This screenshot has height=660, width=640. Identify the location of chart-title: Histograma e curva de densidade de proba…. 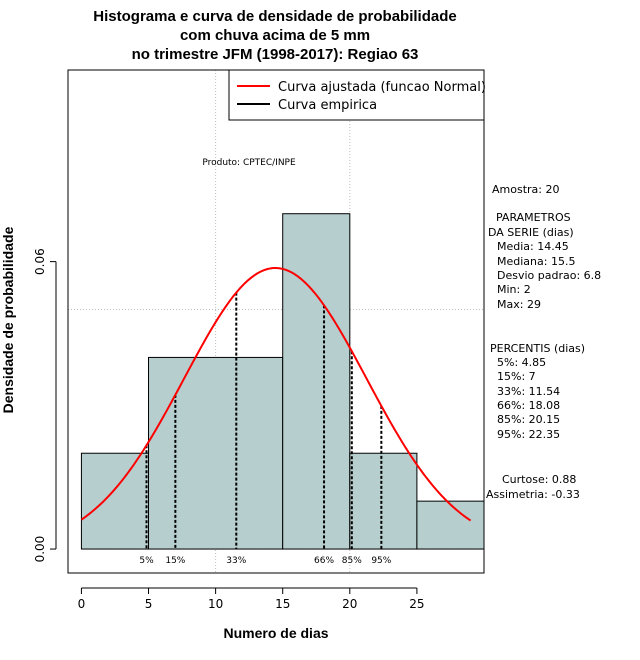
(274, 35).